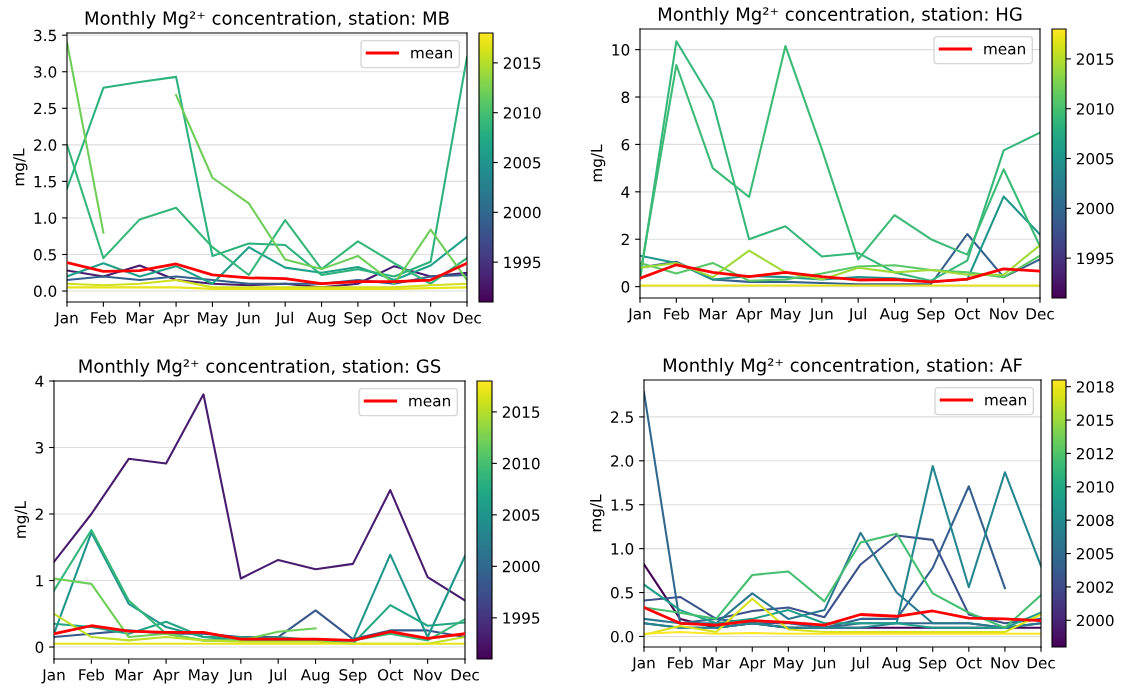 Image resolution: width=1131 pixels, height=688 pixels. I want to click on color-bar-label: 2008, so click(1095, 520).